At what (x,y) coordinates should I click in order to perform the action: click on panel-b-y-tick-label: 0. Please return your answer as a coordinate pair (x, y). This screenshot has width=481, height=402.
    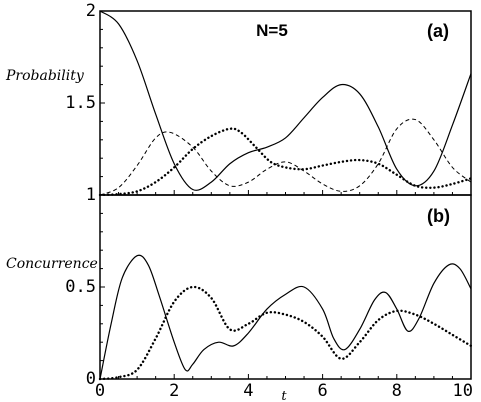
    Looking at the image, I should click on (91, 379).